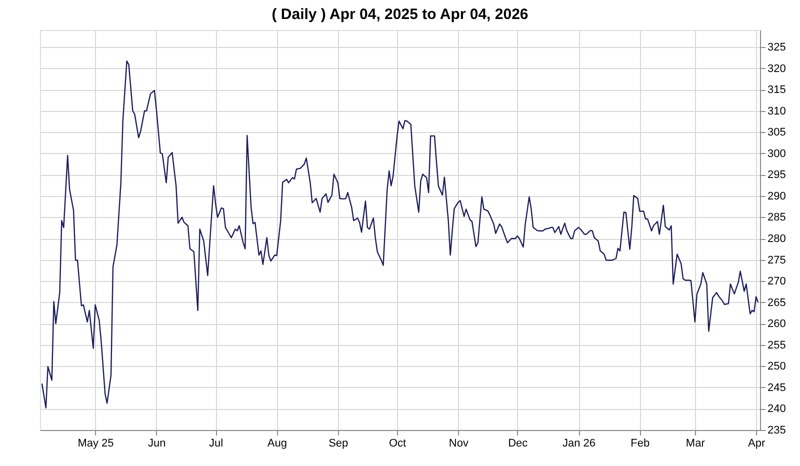  Describe the element at coordinates (777, 430) in the screenshot. I see `y-tick-label: 235` at that location.